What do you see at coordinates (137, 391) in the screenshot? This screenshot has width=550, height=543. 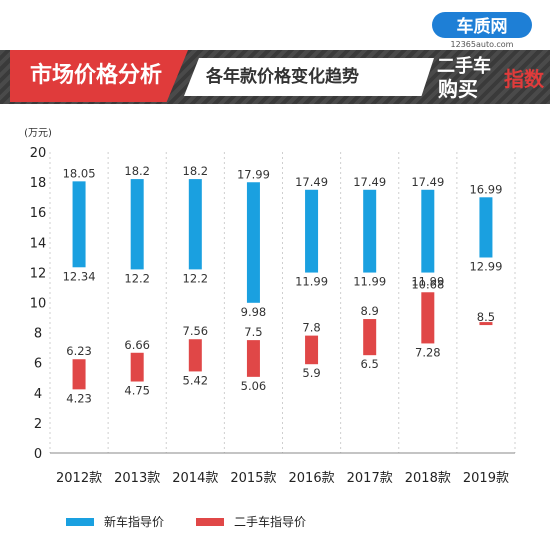 I see `data-label-low: 4.75` at bounding box center [137, 391].